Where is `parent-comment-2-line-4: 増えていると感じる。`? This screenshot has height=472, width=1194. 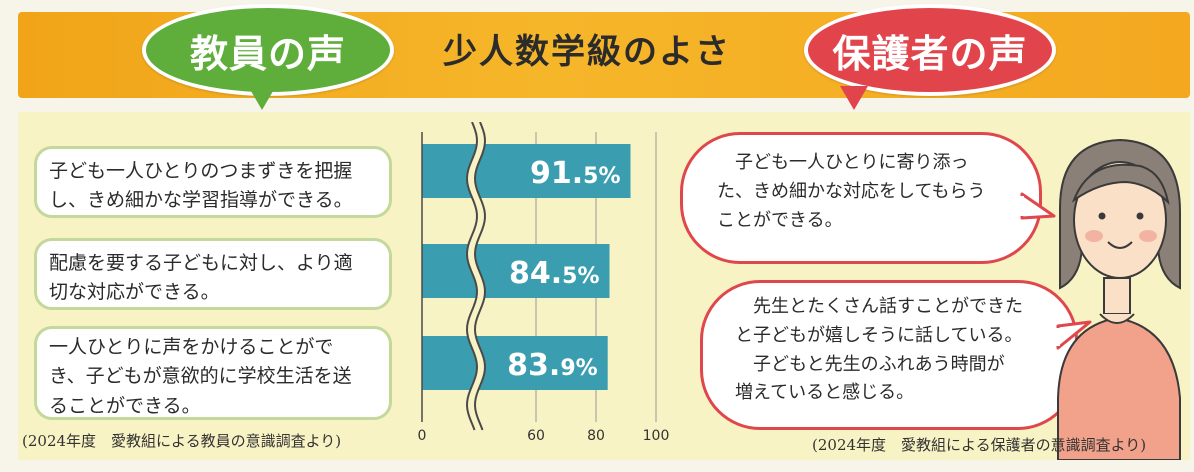 parent-comment-2-line-4: 増えていると感じる。 is located at coordinates (825, 393).